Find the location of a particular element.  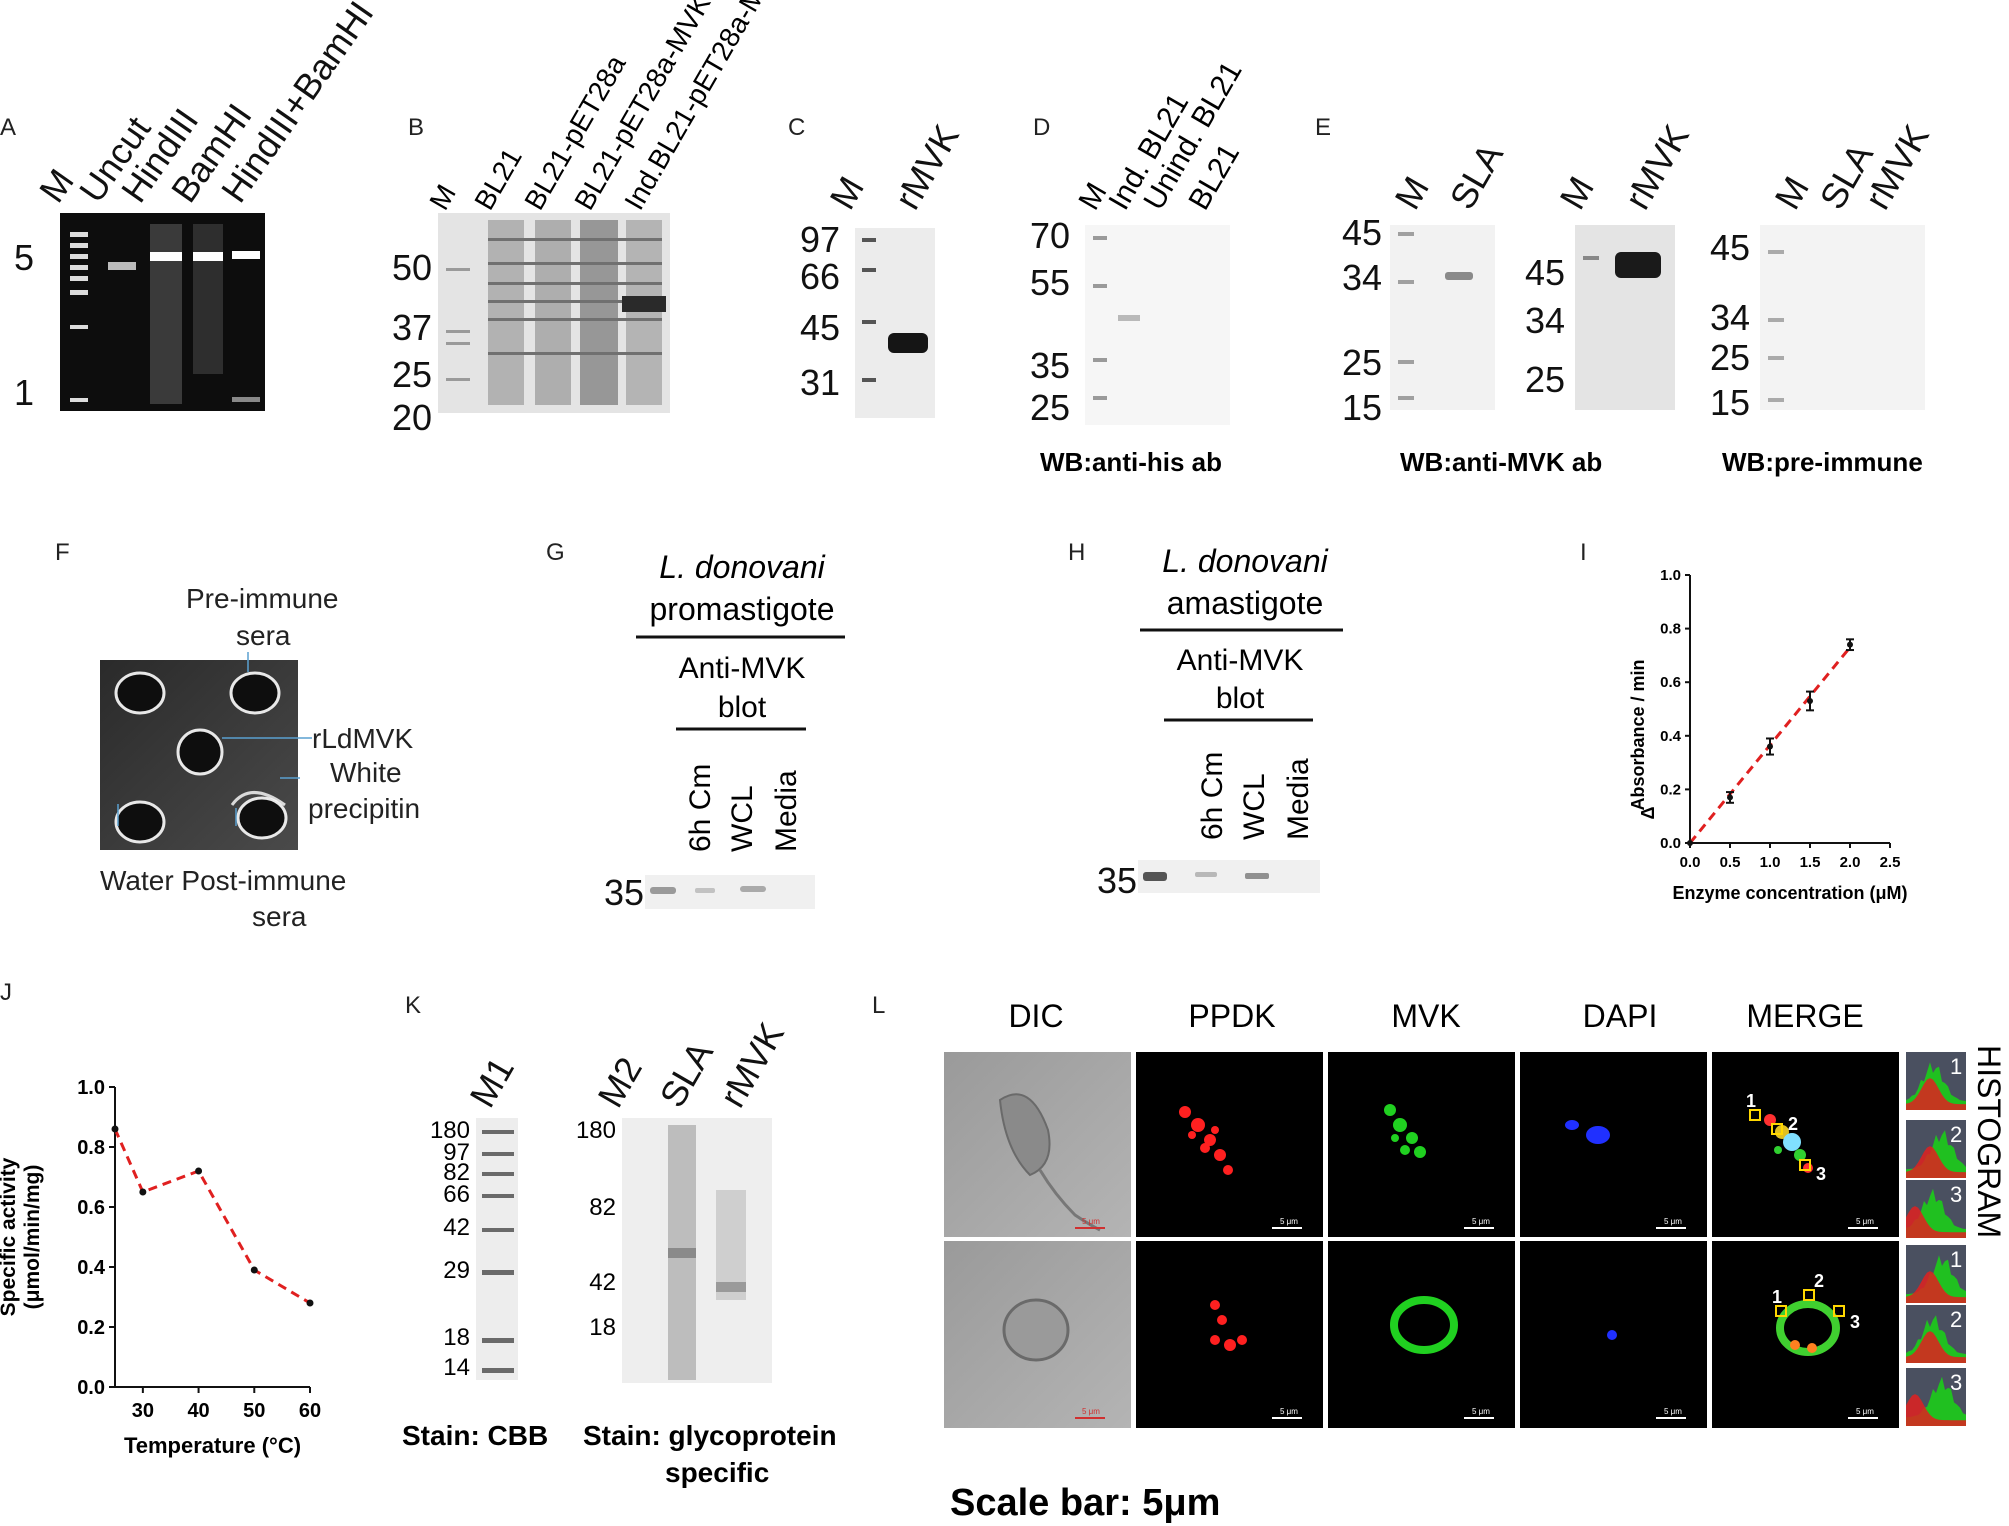

species-label: L. donovani is located at coordinates (742, 567).